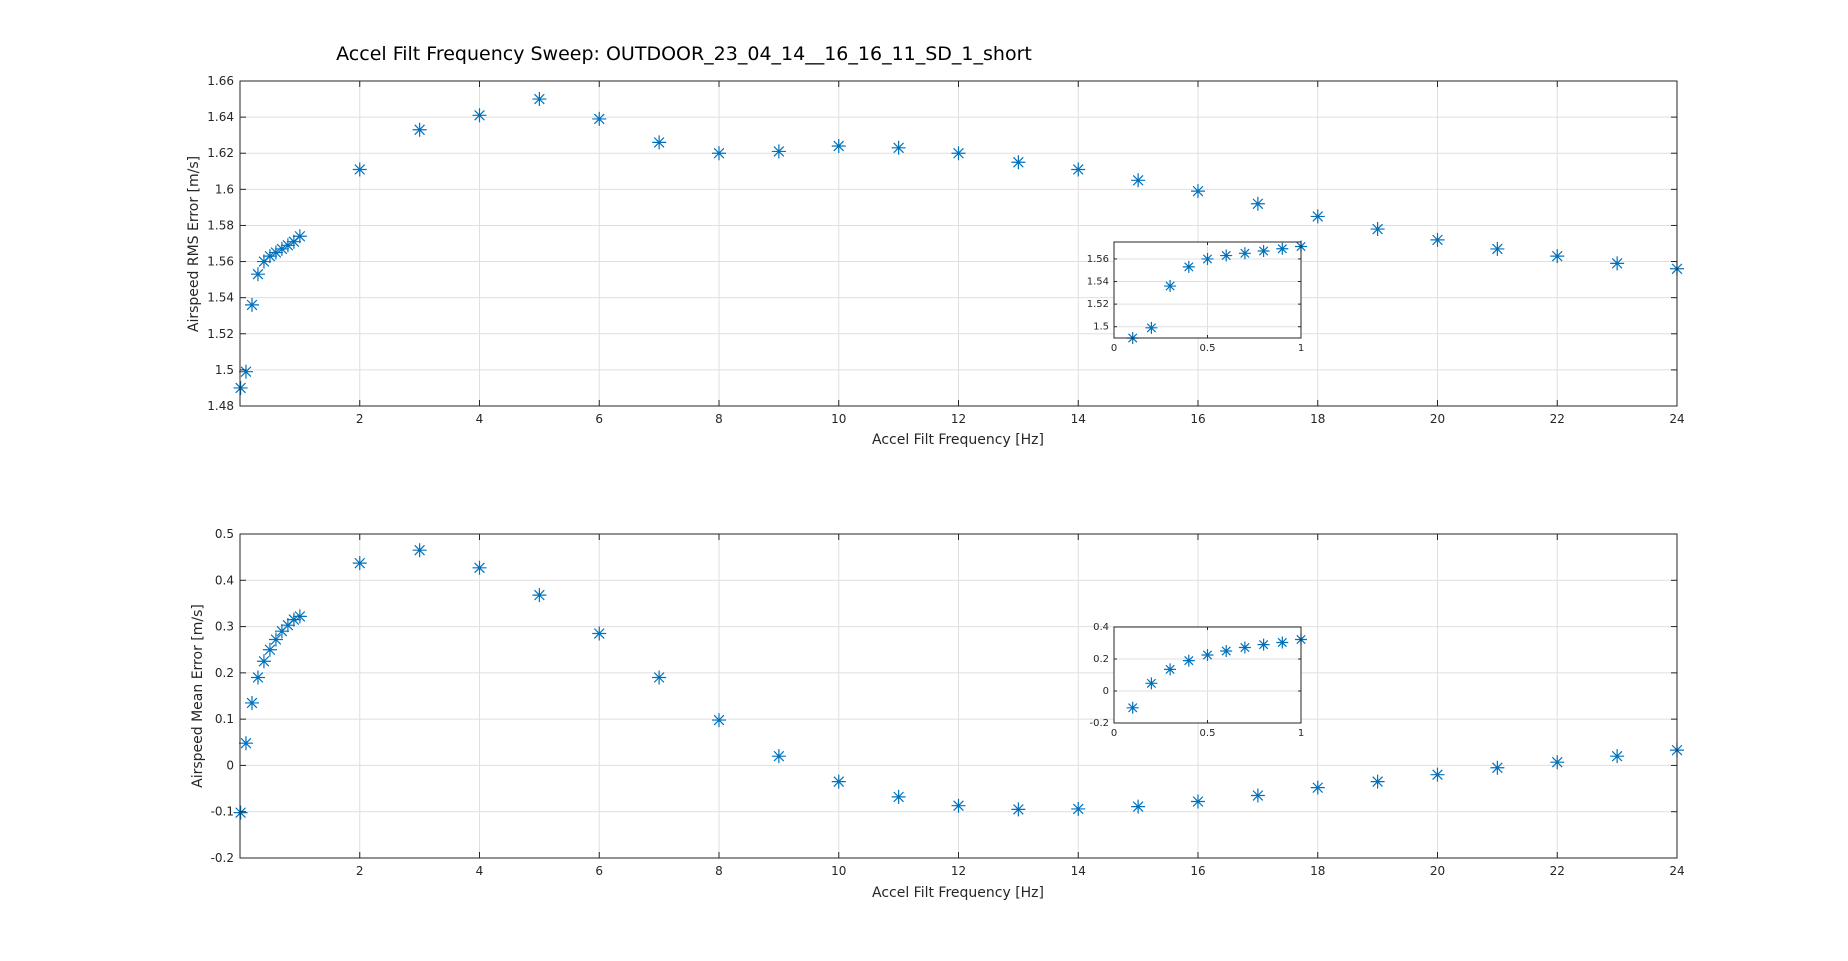 Image resolution: width=1848 pixels, height=961 pixels. Describe the element at coordinates (224, 627) in the screenshot. I see `y-tick-label: 0.3` at that location.